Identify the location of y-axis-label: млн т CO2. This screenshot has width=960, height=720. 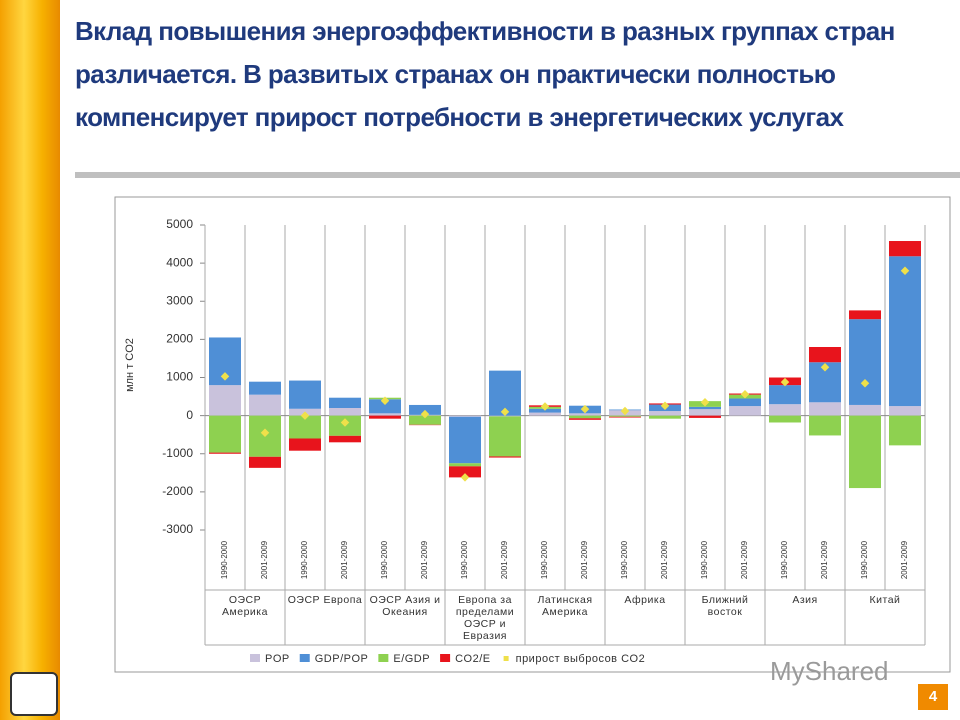
(130, 365).